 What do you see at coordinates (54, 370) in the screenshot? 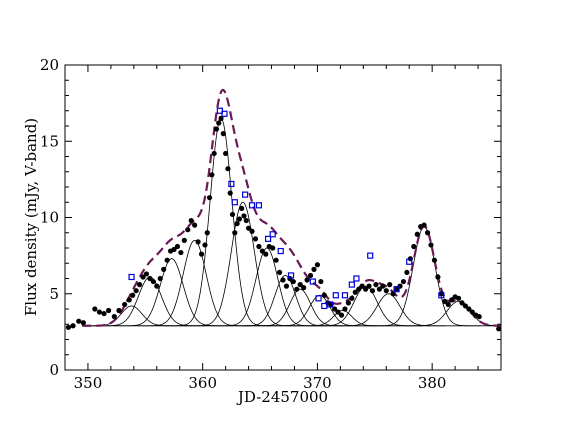
I see `y-tick-label: 0` at bounding box center [54, 370].